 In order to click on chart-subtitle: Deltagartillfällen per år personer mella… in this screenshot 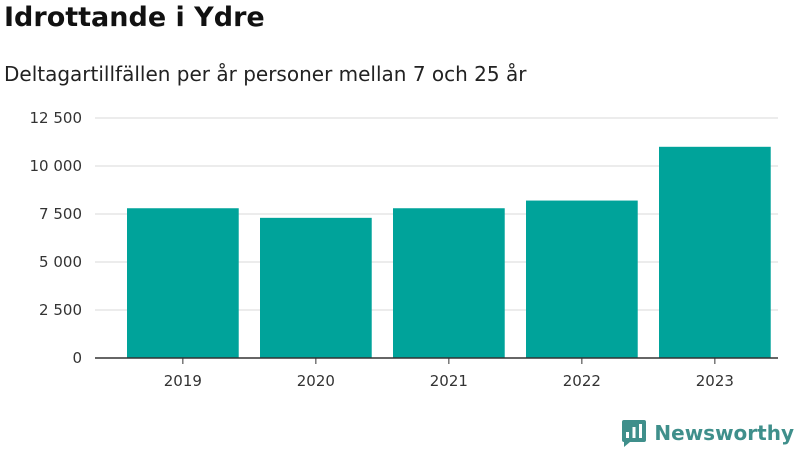, I will do `click(265, 74)`.